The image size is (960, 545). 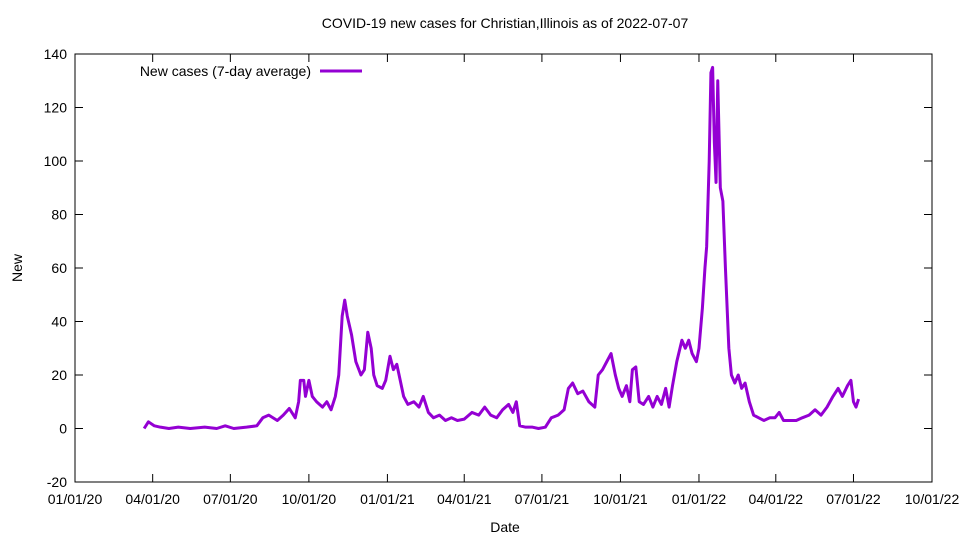 What do you see at coordinates (387, 499) in the screenshot?
I see `x-tick-label: 01/01/21` at bounding box center [387, 499].